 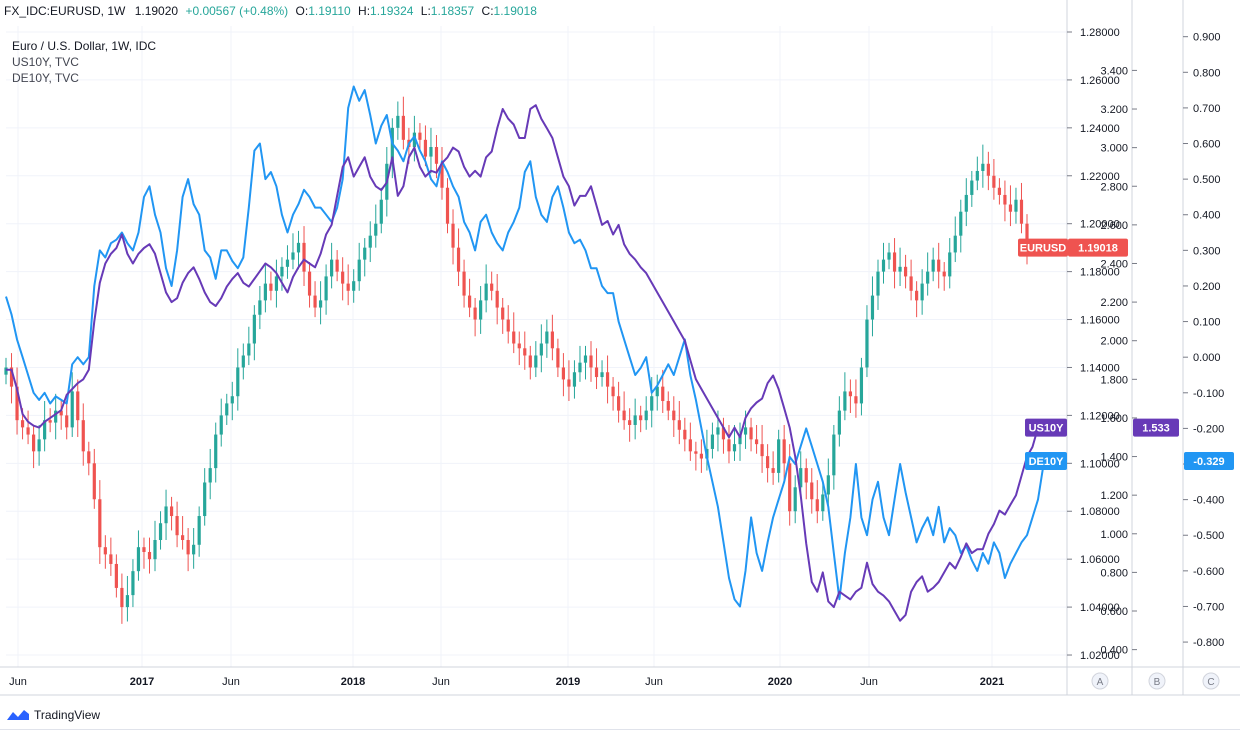 I want to click on legend-us10y: US10Y, TVC, so click(x=45, y=62).